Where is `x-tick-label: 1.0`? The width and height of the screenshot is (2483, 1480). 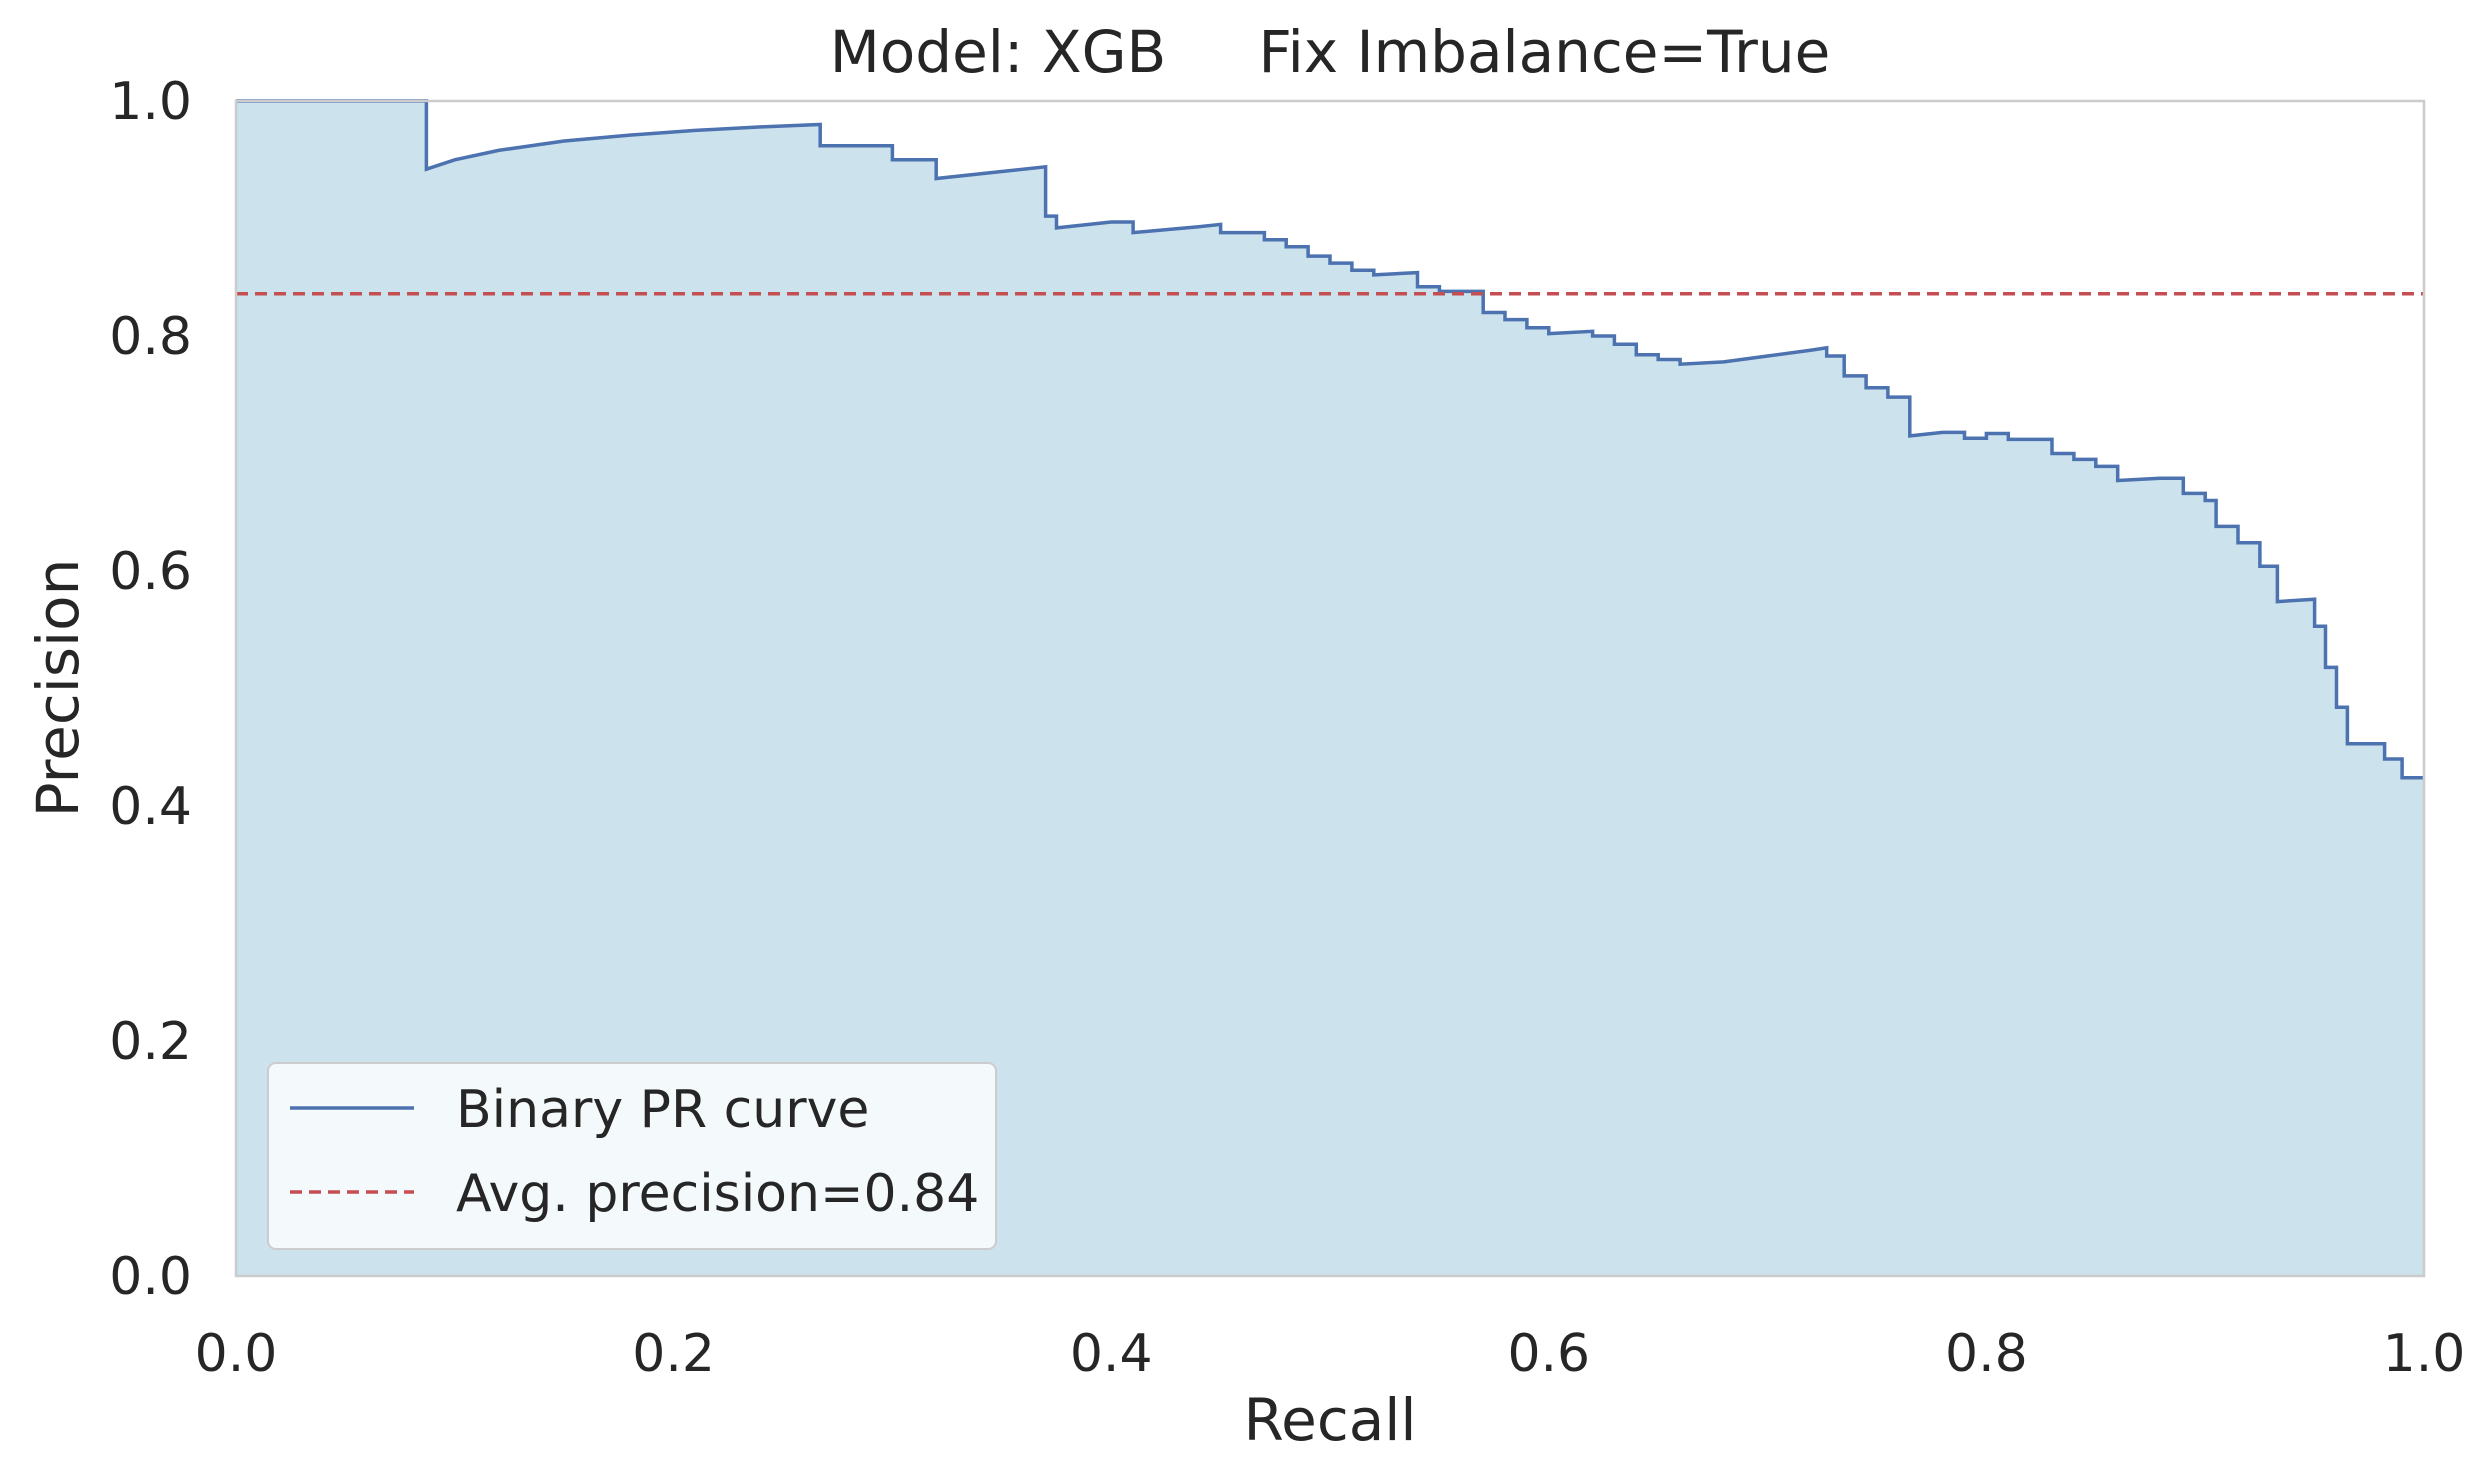
x-tick-label: 1.0 is located at coordinates (2424, 1354).